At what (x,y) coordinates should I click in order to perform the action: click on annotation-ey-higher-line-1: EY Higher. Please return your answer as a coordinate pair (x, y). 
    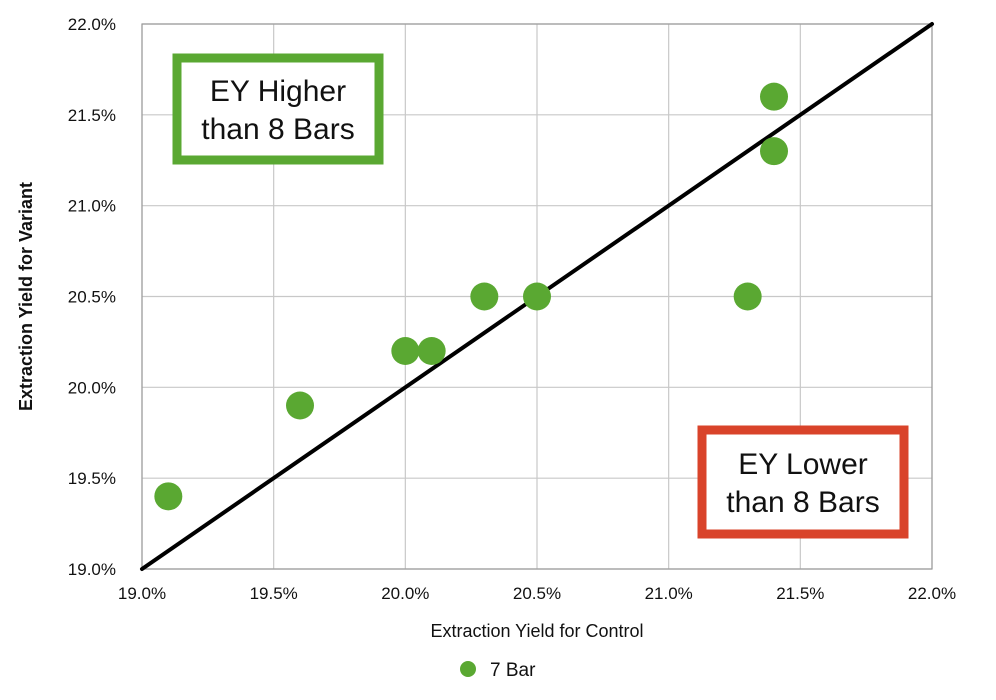
    Looking at the image, I should click on (278, 91).